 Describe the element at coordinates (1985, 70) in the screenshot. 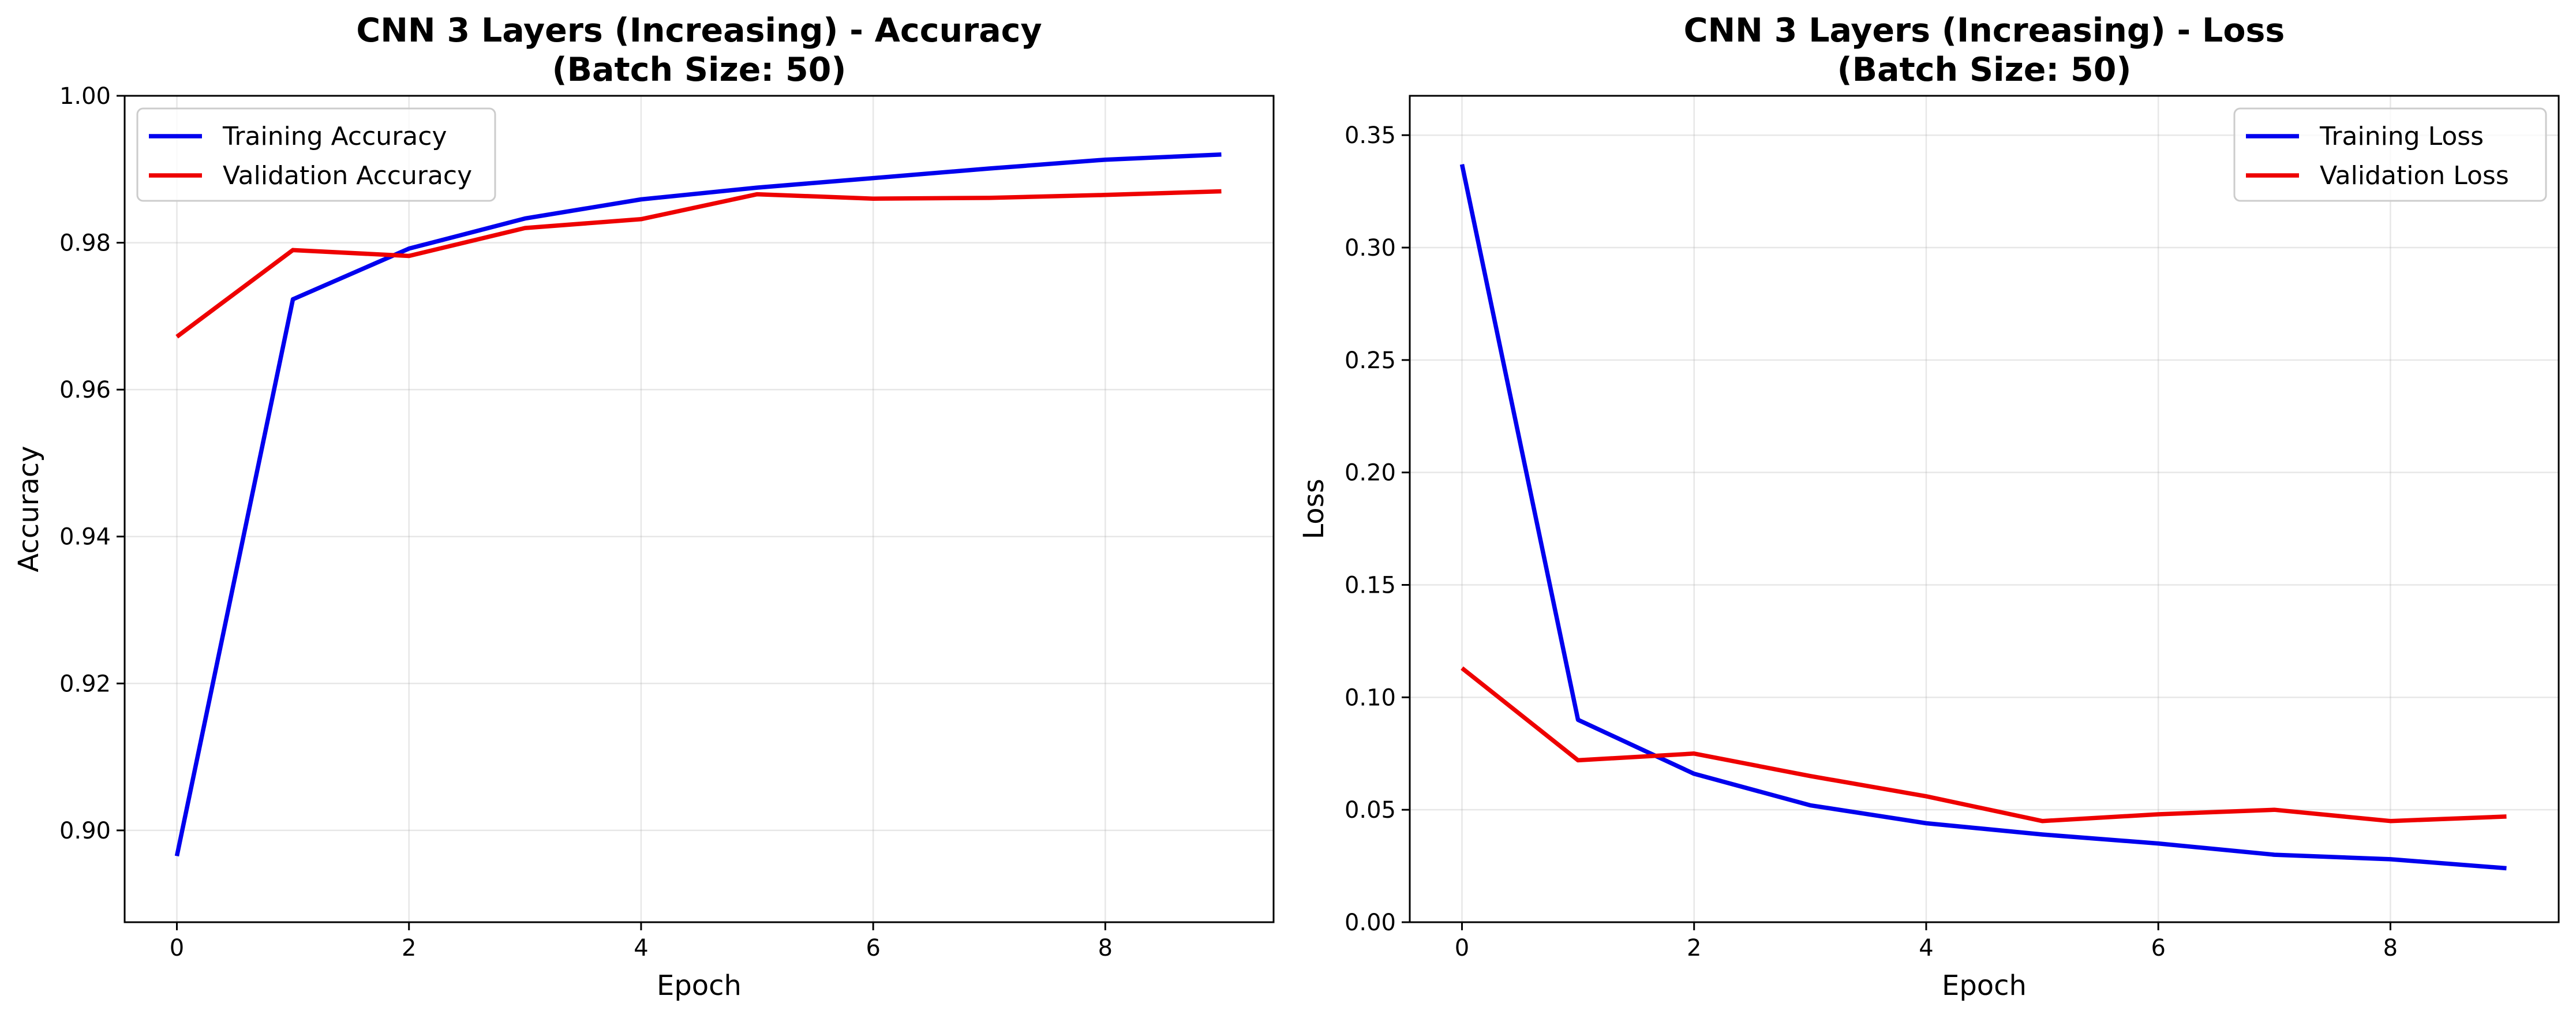

I see `loss-title-line-2: (Batch Size: 50)` at that location.